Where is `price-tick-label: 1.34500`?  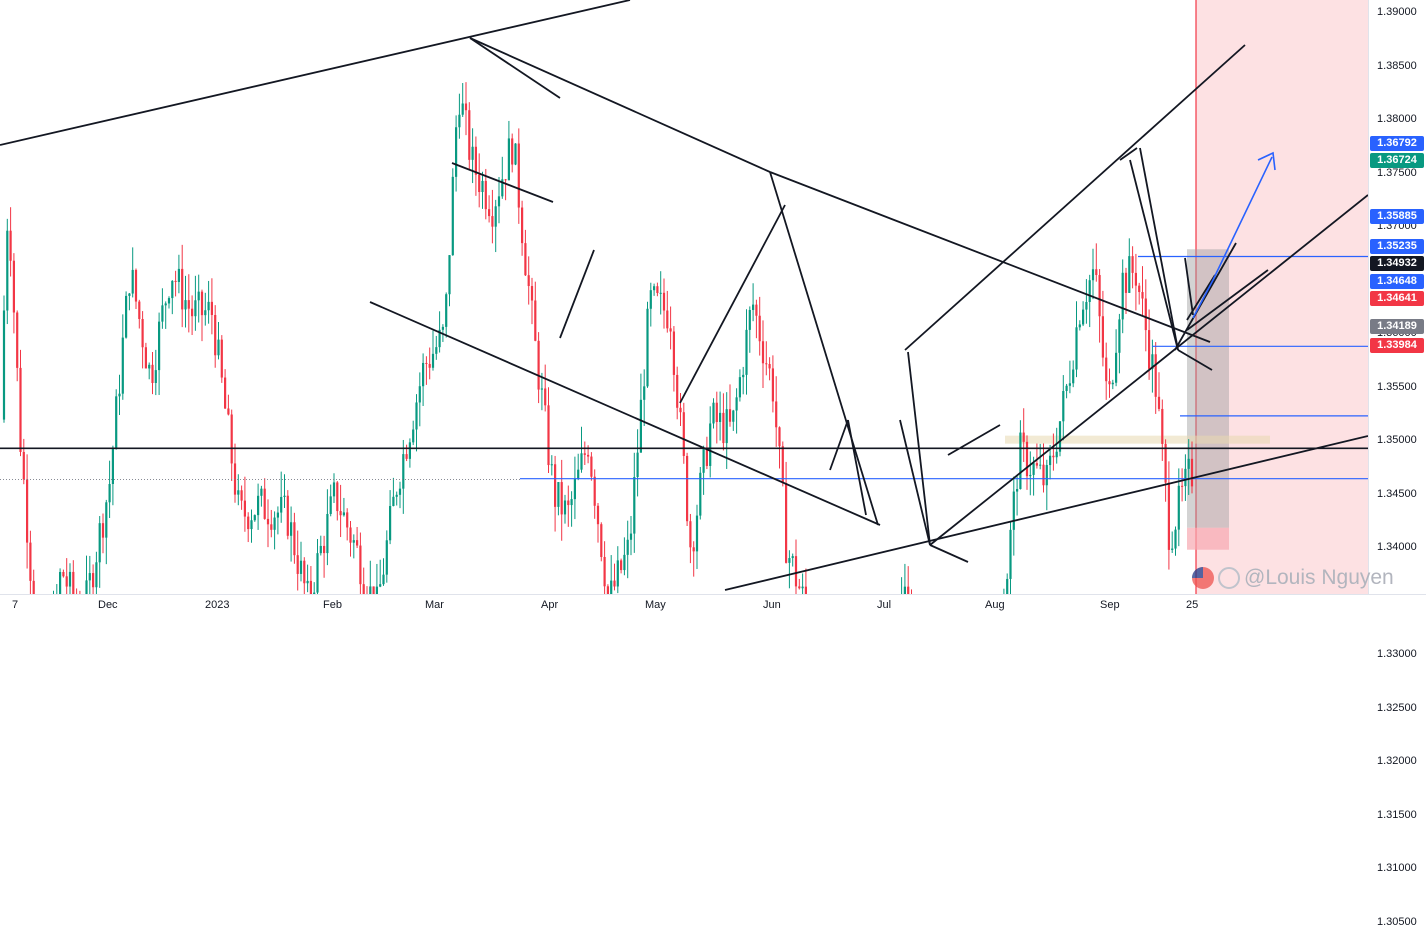 price-tick-label: 1.34500 is located at coordinates (1397, 493).